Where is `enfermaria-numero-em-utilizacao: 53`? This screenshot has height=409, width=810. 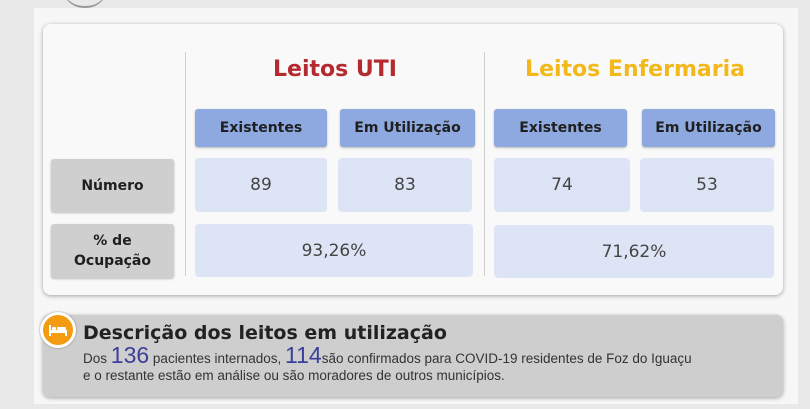 enfermaria-numero-em-utilizacao: 53 is located at coordinates (707, 185).